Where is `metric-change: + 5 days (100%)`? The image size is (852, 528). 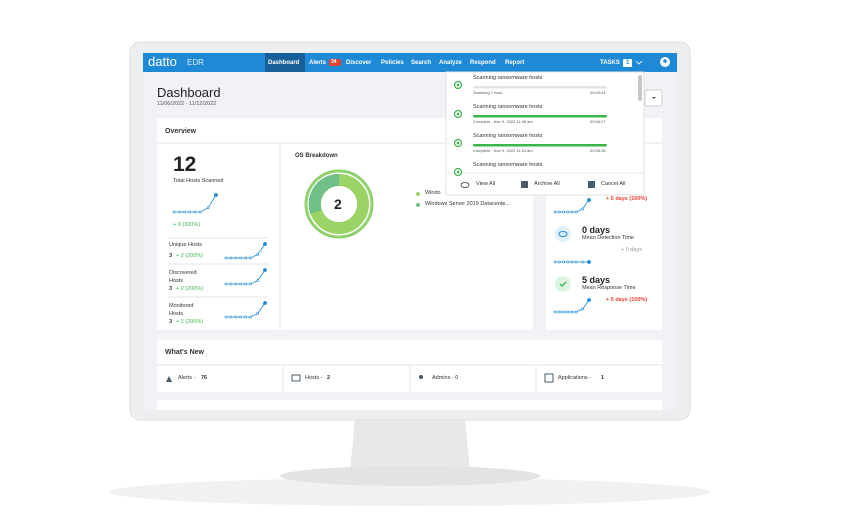
metric-change: + 5 days (100%) is located at coordinates (627, 199).